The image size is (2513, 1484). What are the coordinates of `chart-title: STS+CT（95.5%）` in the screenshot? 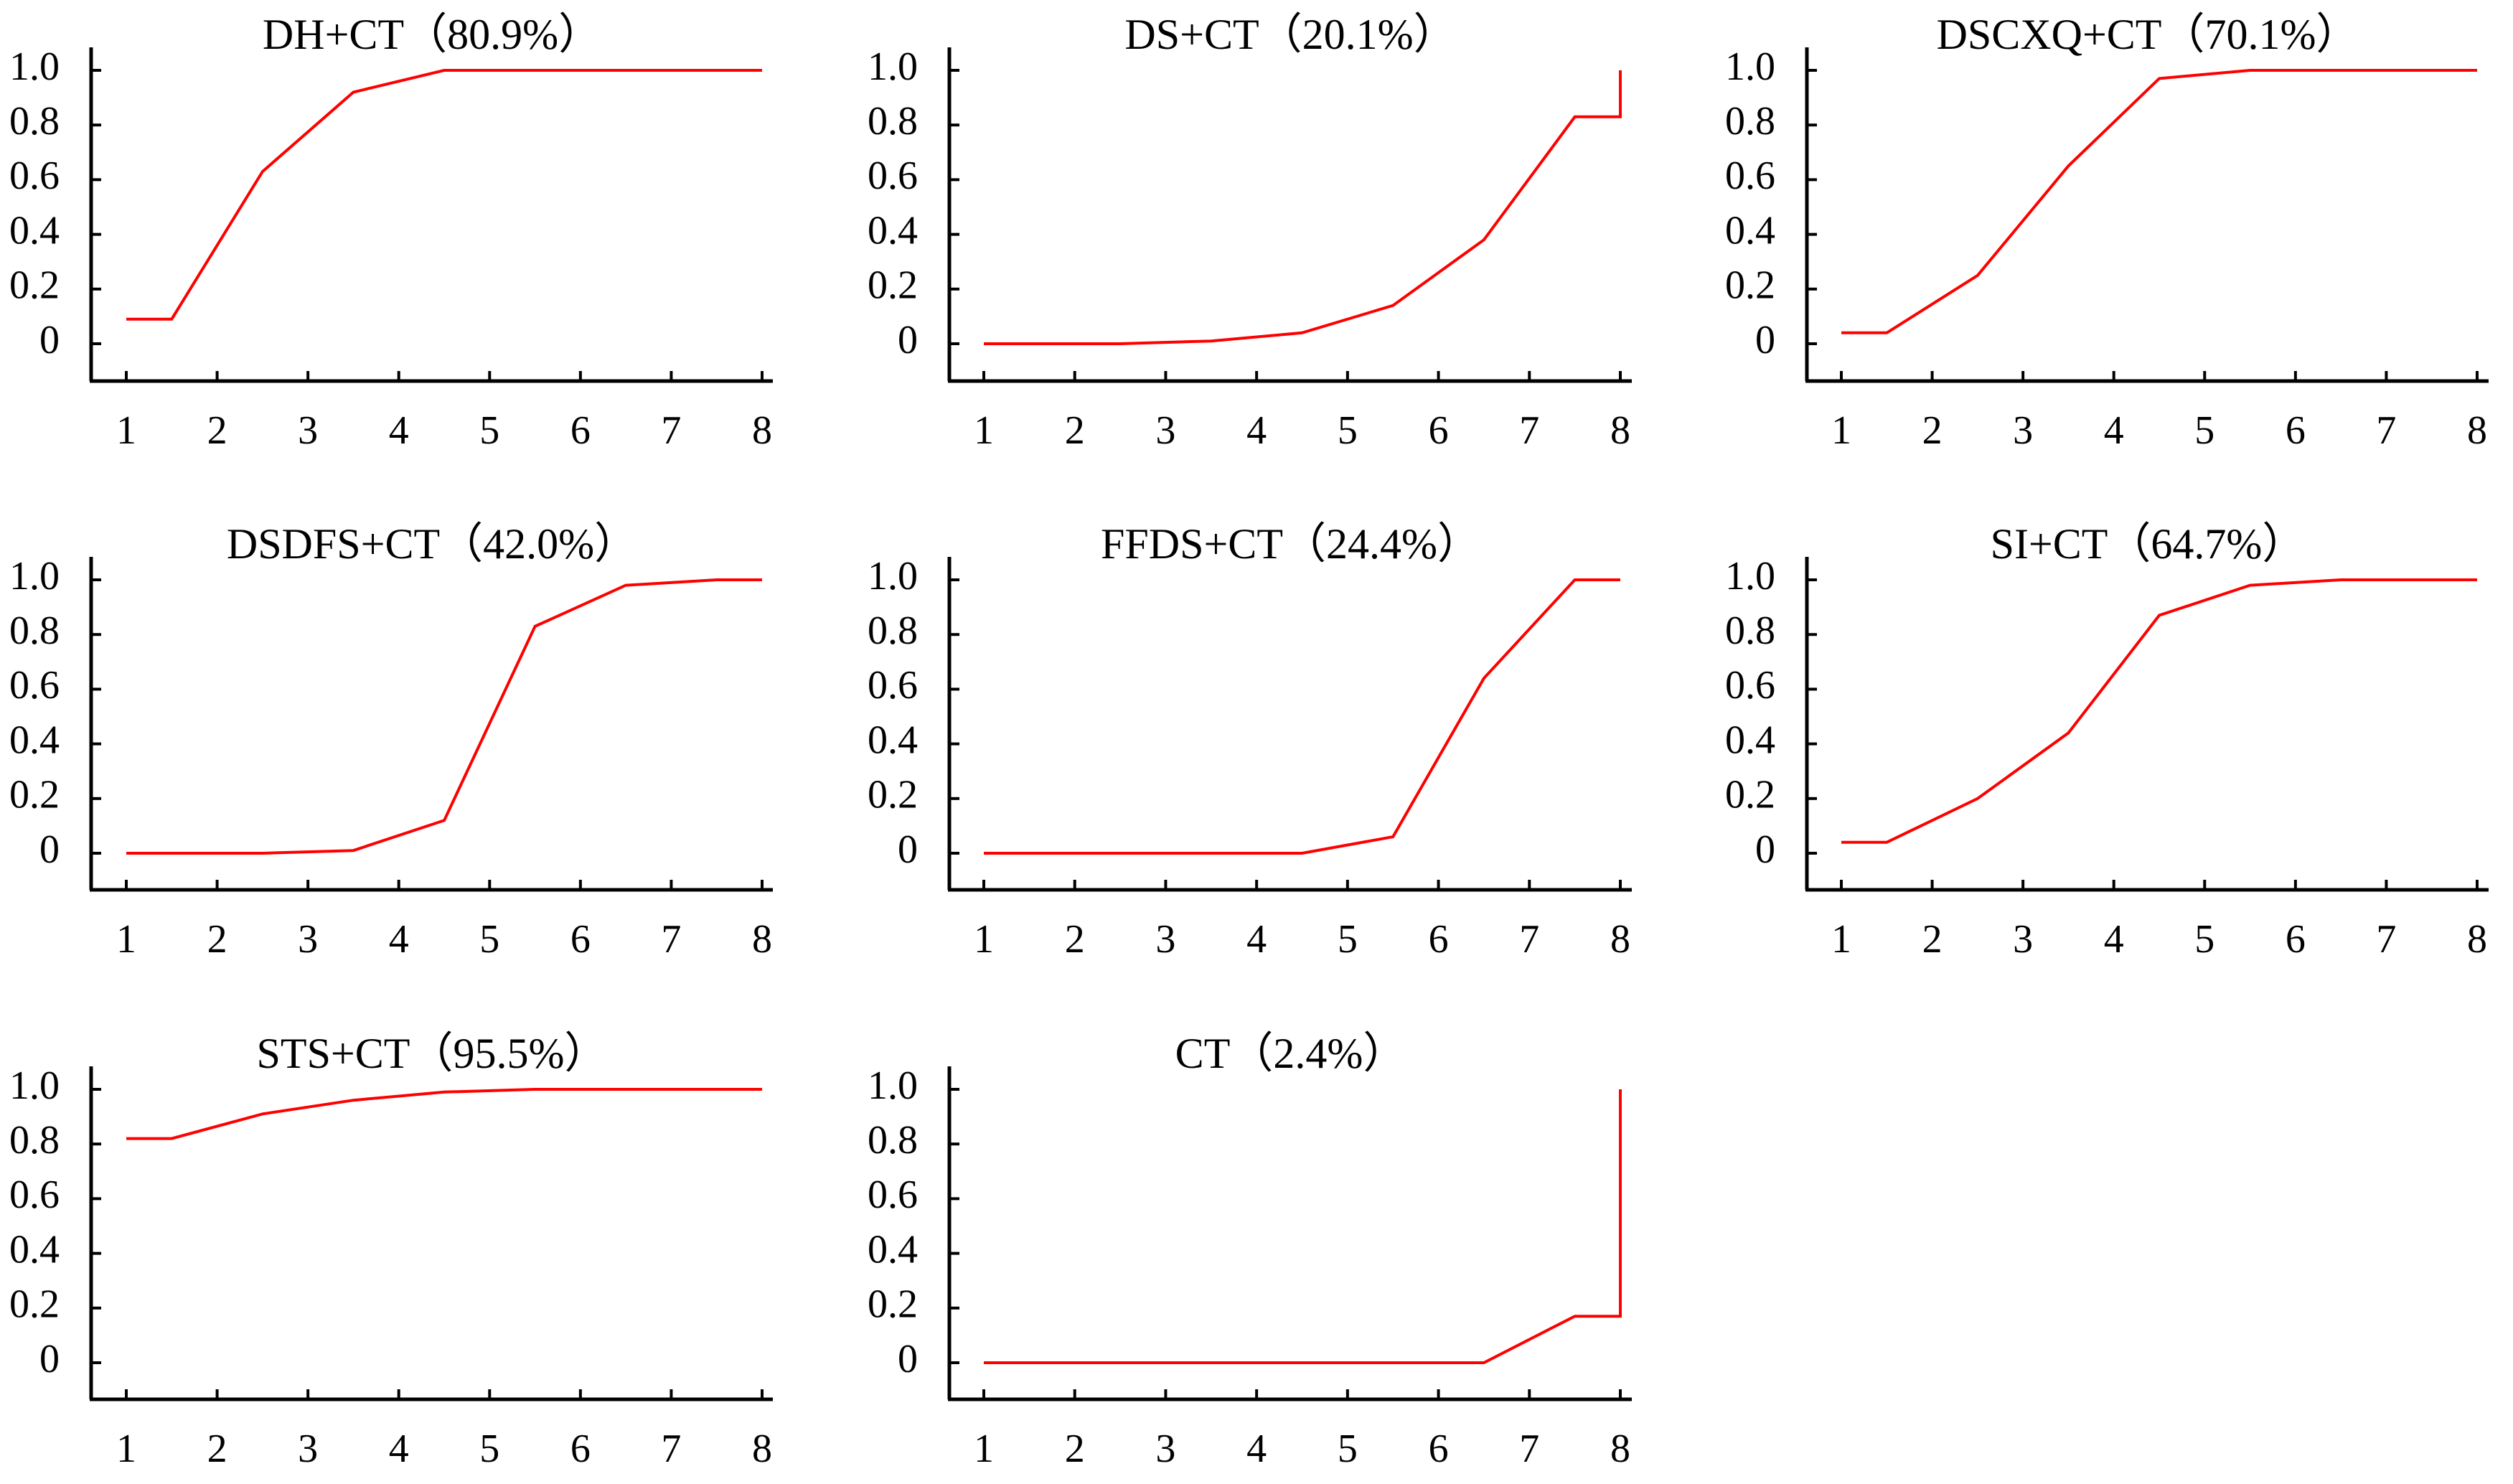 It's located at (432, 1053).